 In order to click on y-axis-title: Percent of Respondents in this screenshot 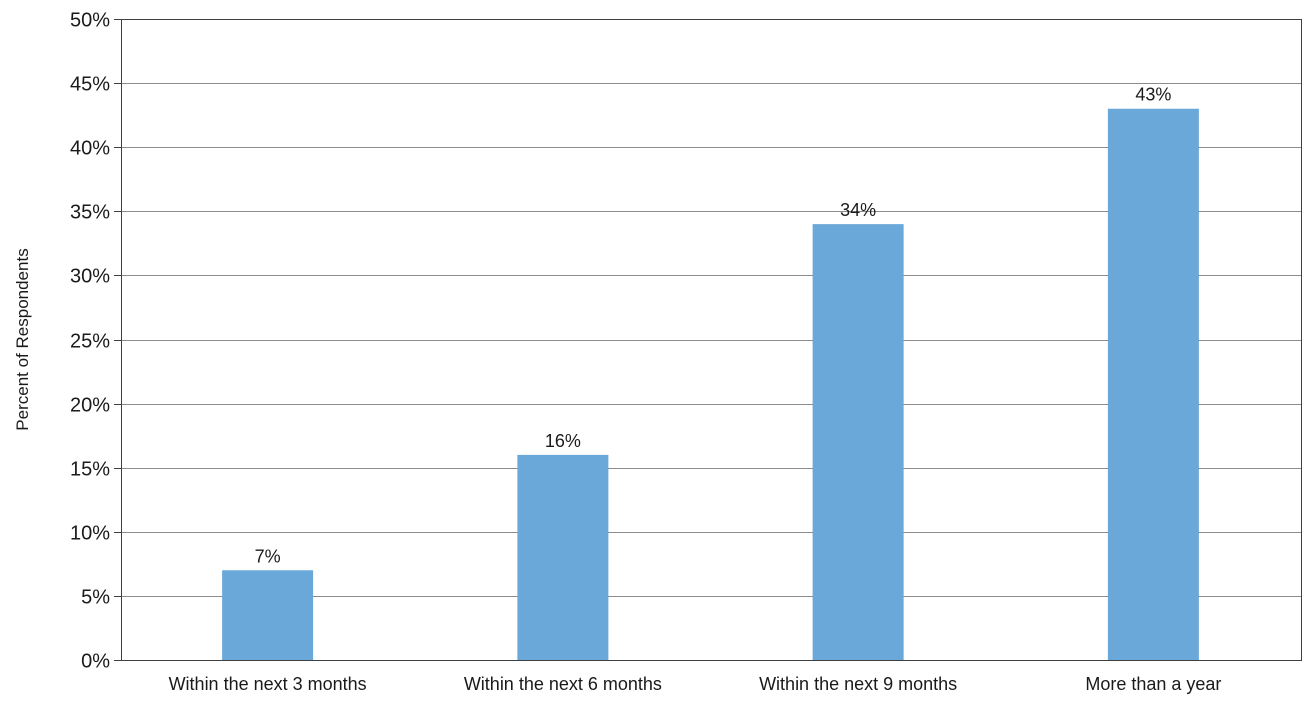, I will do `click(22, 339)`.